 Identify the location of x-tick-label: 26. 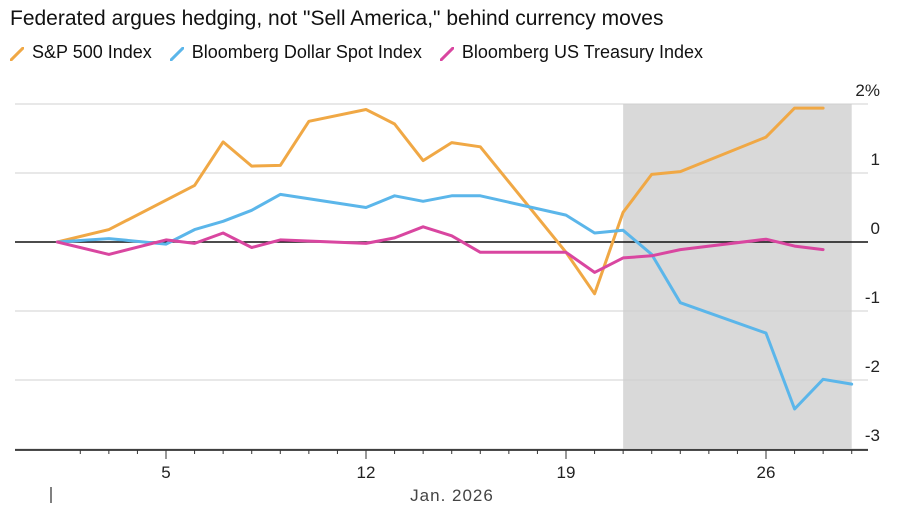
(766, 472).